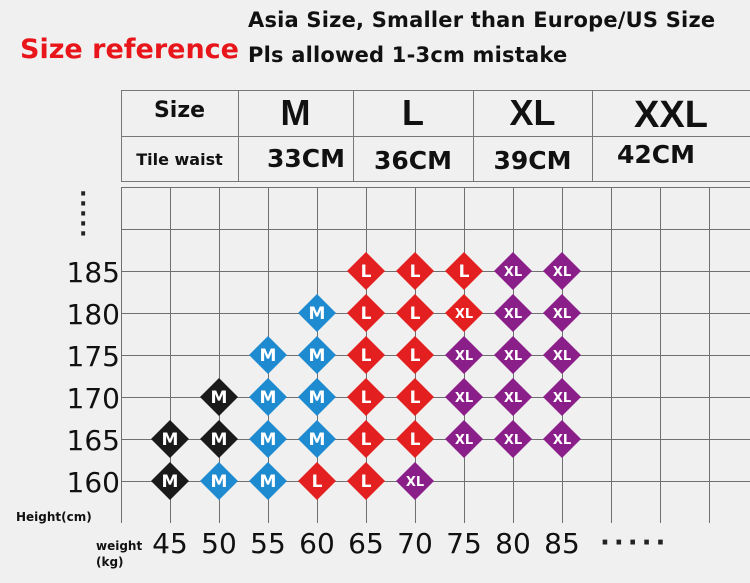 This screenshot has width=750, height=583. Describe the element at coordinates (54, 517) in the screenshot. I see `height-axis-label: Height(cm)` at that location.